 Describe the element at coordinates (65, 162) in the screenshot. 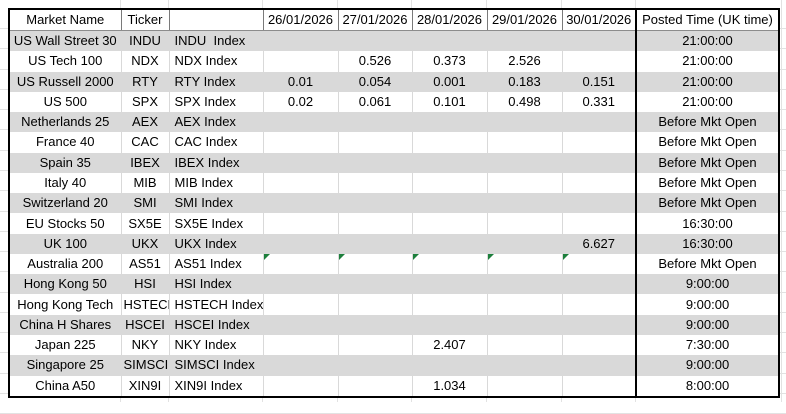

I see `cell-market-name: Spain 35` at that location.